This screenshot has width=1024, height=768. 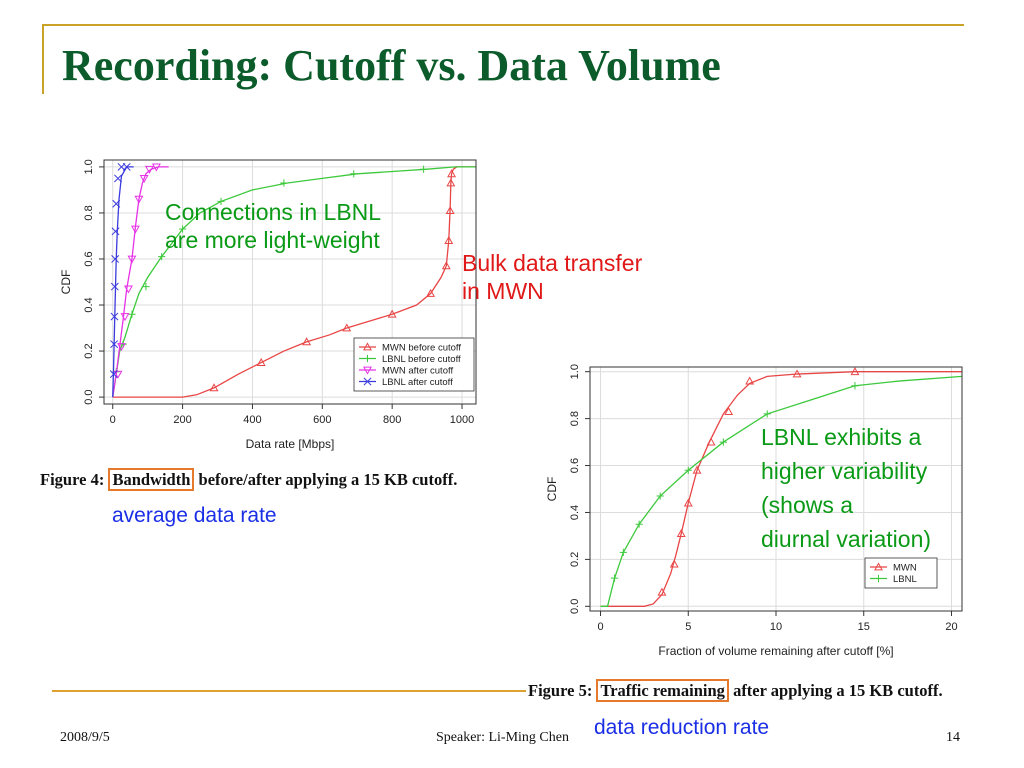 What do you see at coordinates (560, 690) in the screenshot?
I see `figure5-caption-prefix: Figure 5:` at bounding box center [560, 690].